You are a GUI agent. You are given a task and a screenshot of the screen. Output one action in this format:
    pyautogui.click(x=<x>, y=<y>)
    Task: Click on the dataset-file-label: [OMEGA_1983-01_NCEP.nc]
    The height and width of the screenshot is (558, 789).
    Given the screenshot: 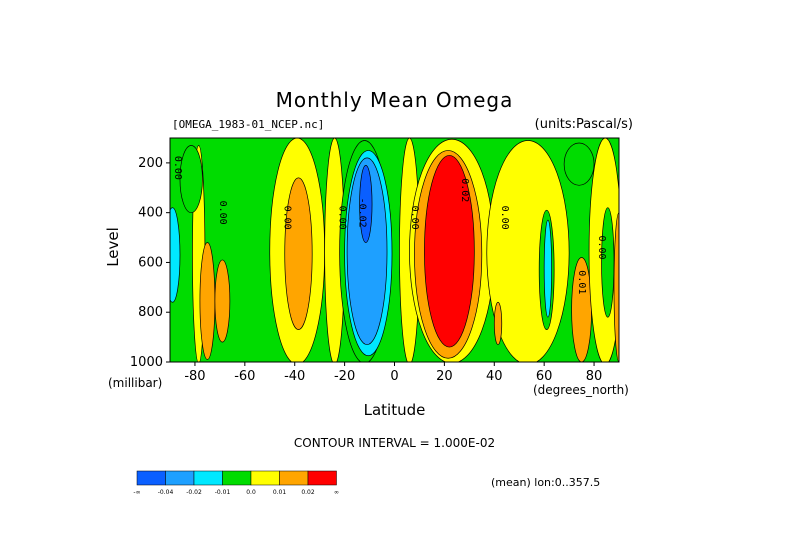 What is the action you would take?
    pyautogui.click(x=248, y=124)
    